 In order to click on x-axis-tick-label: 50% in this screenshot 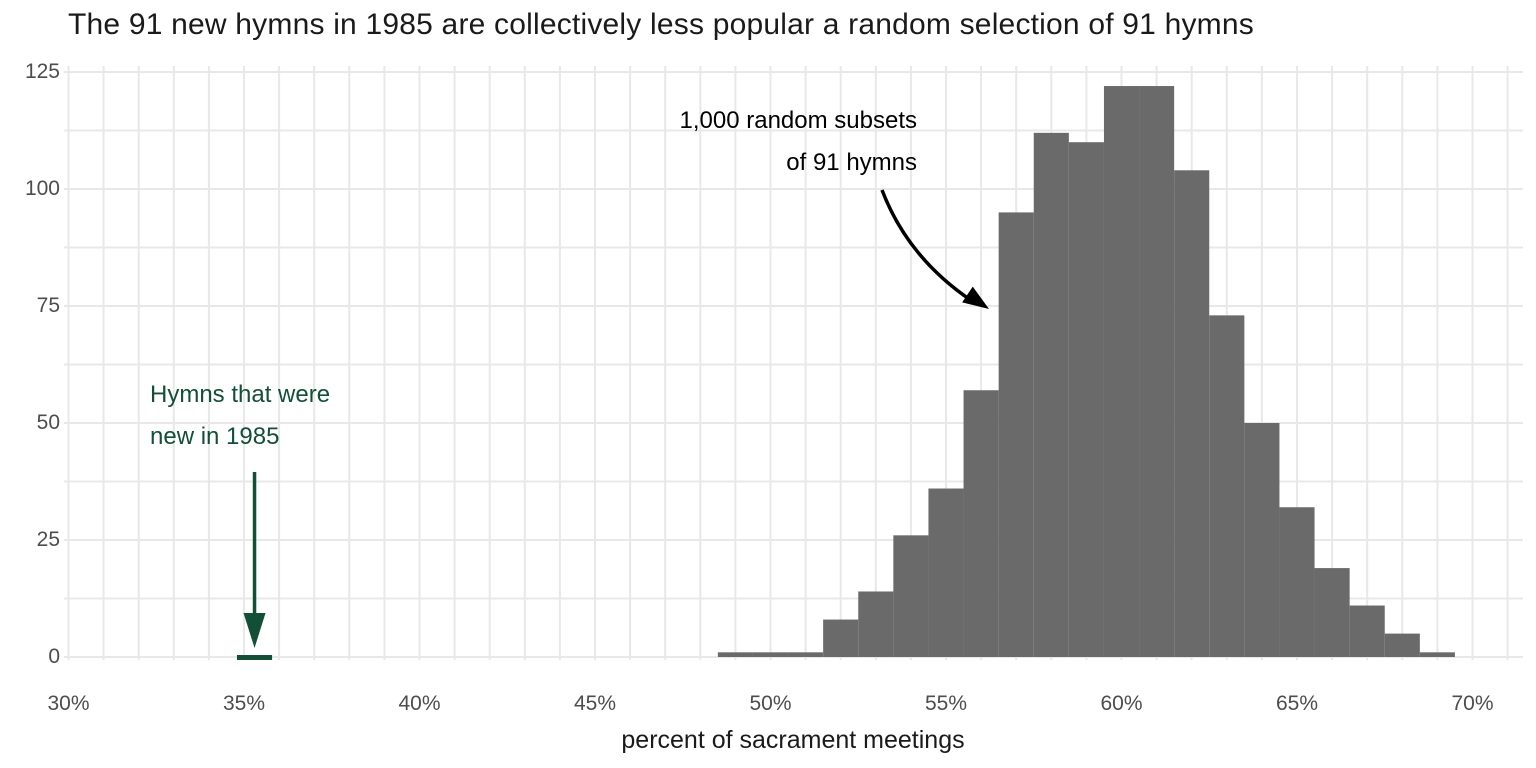, I will do `click(770, 703)`.